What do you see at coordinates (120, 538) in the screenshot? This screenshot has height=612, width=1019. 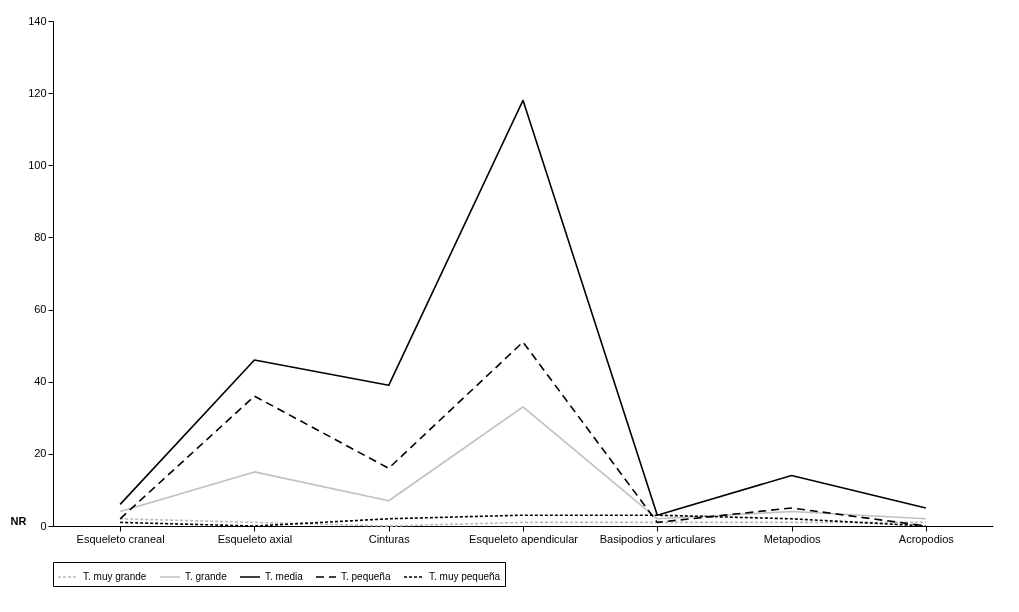 I see `x-tick-label: Esqueleto craneal` at bounding box center [120, 538].